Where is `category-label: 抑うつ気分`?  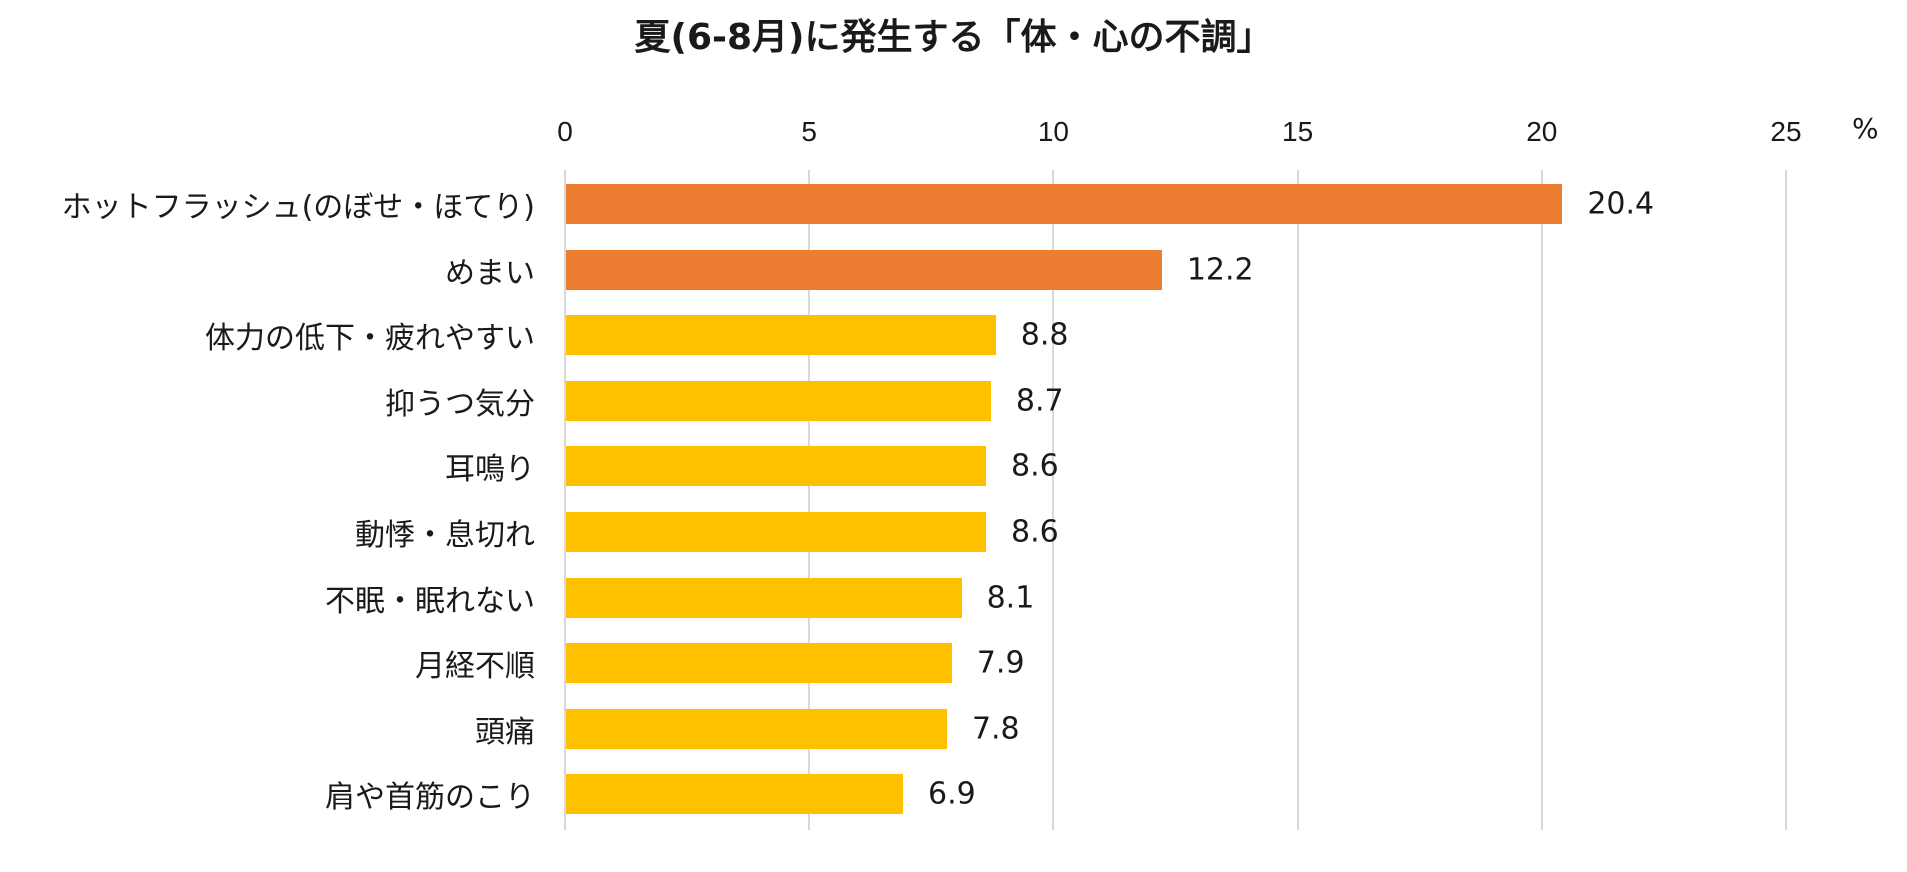
category-label: 抑うつ気分 is located at coordinates (460, 404).